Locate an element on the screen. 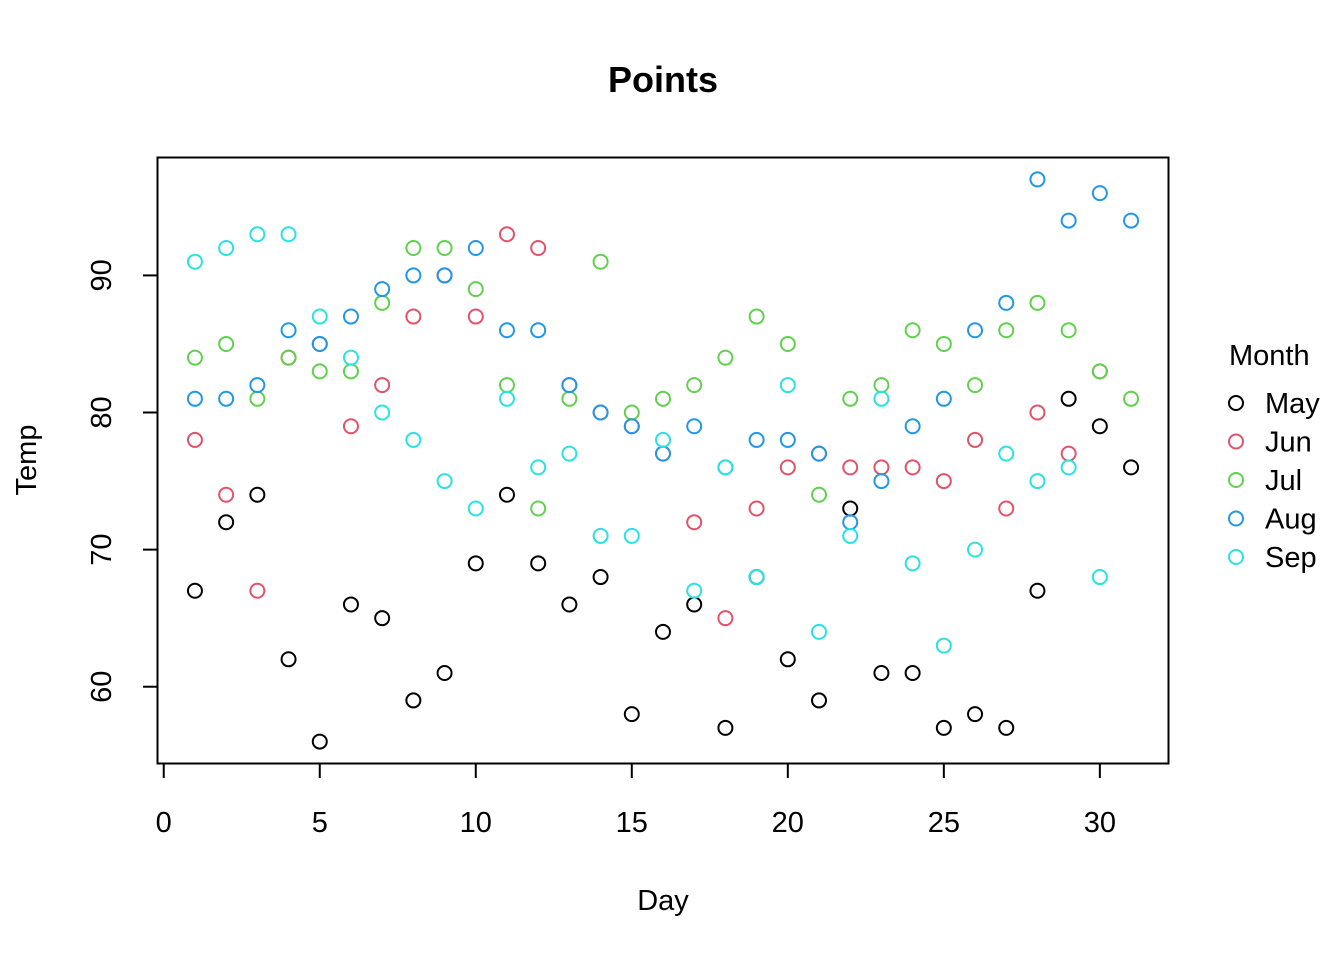 This screenshot has width=1344, height=960. y-axis-label: Temp is located at coordinates (27, 460).